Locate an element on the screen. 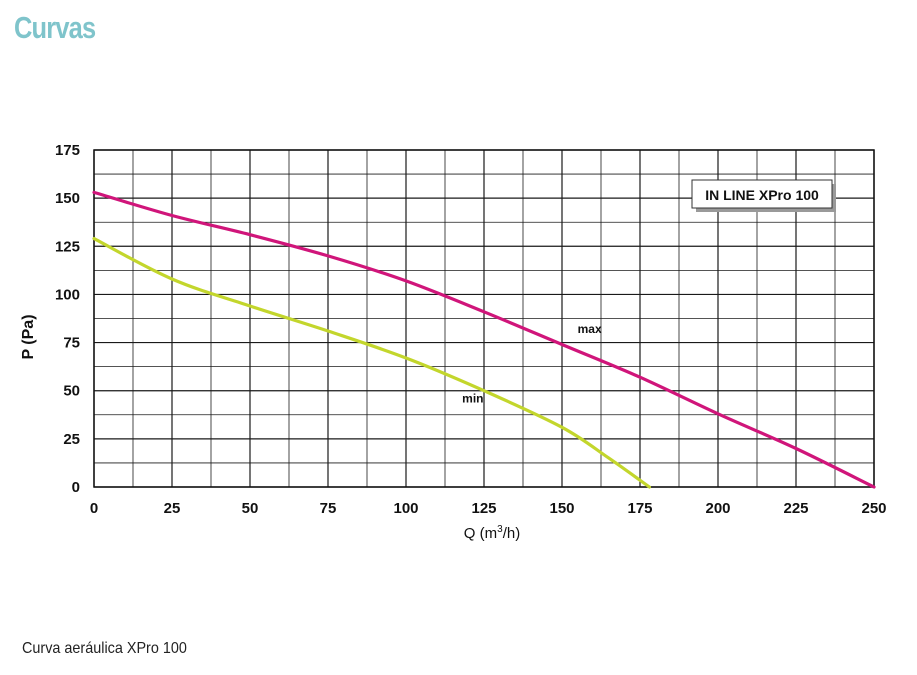 The image size is (917, 675). x-tick-label: 250 is located at coordinates (873, 508).